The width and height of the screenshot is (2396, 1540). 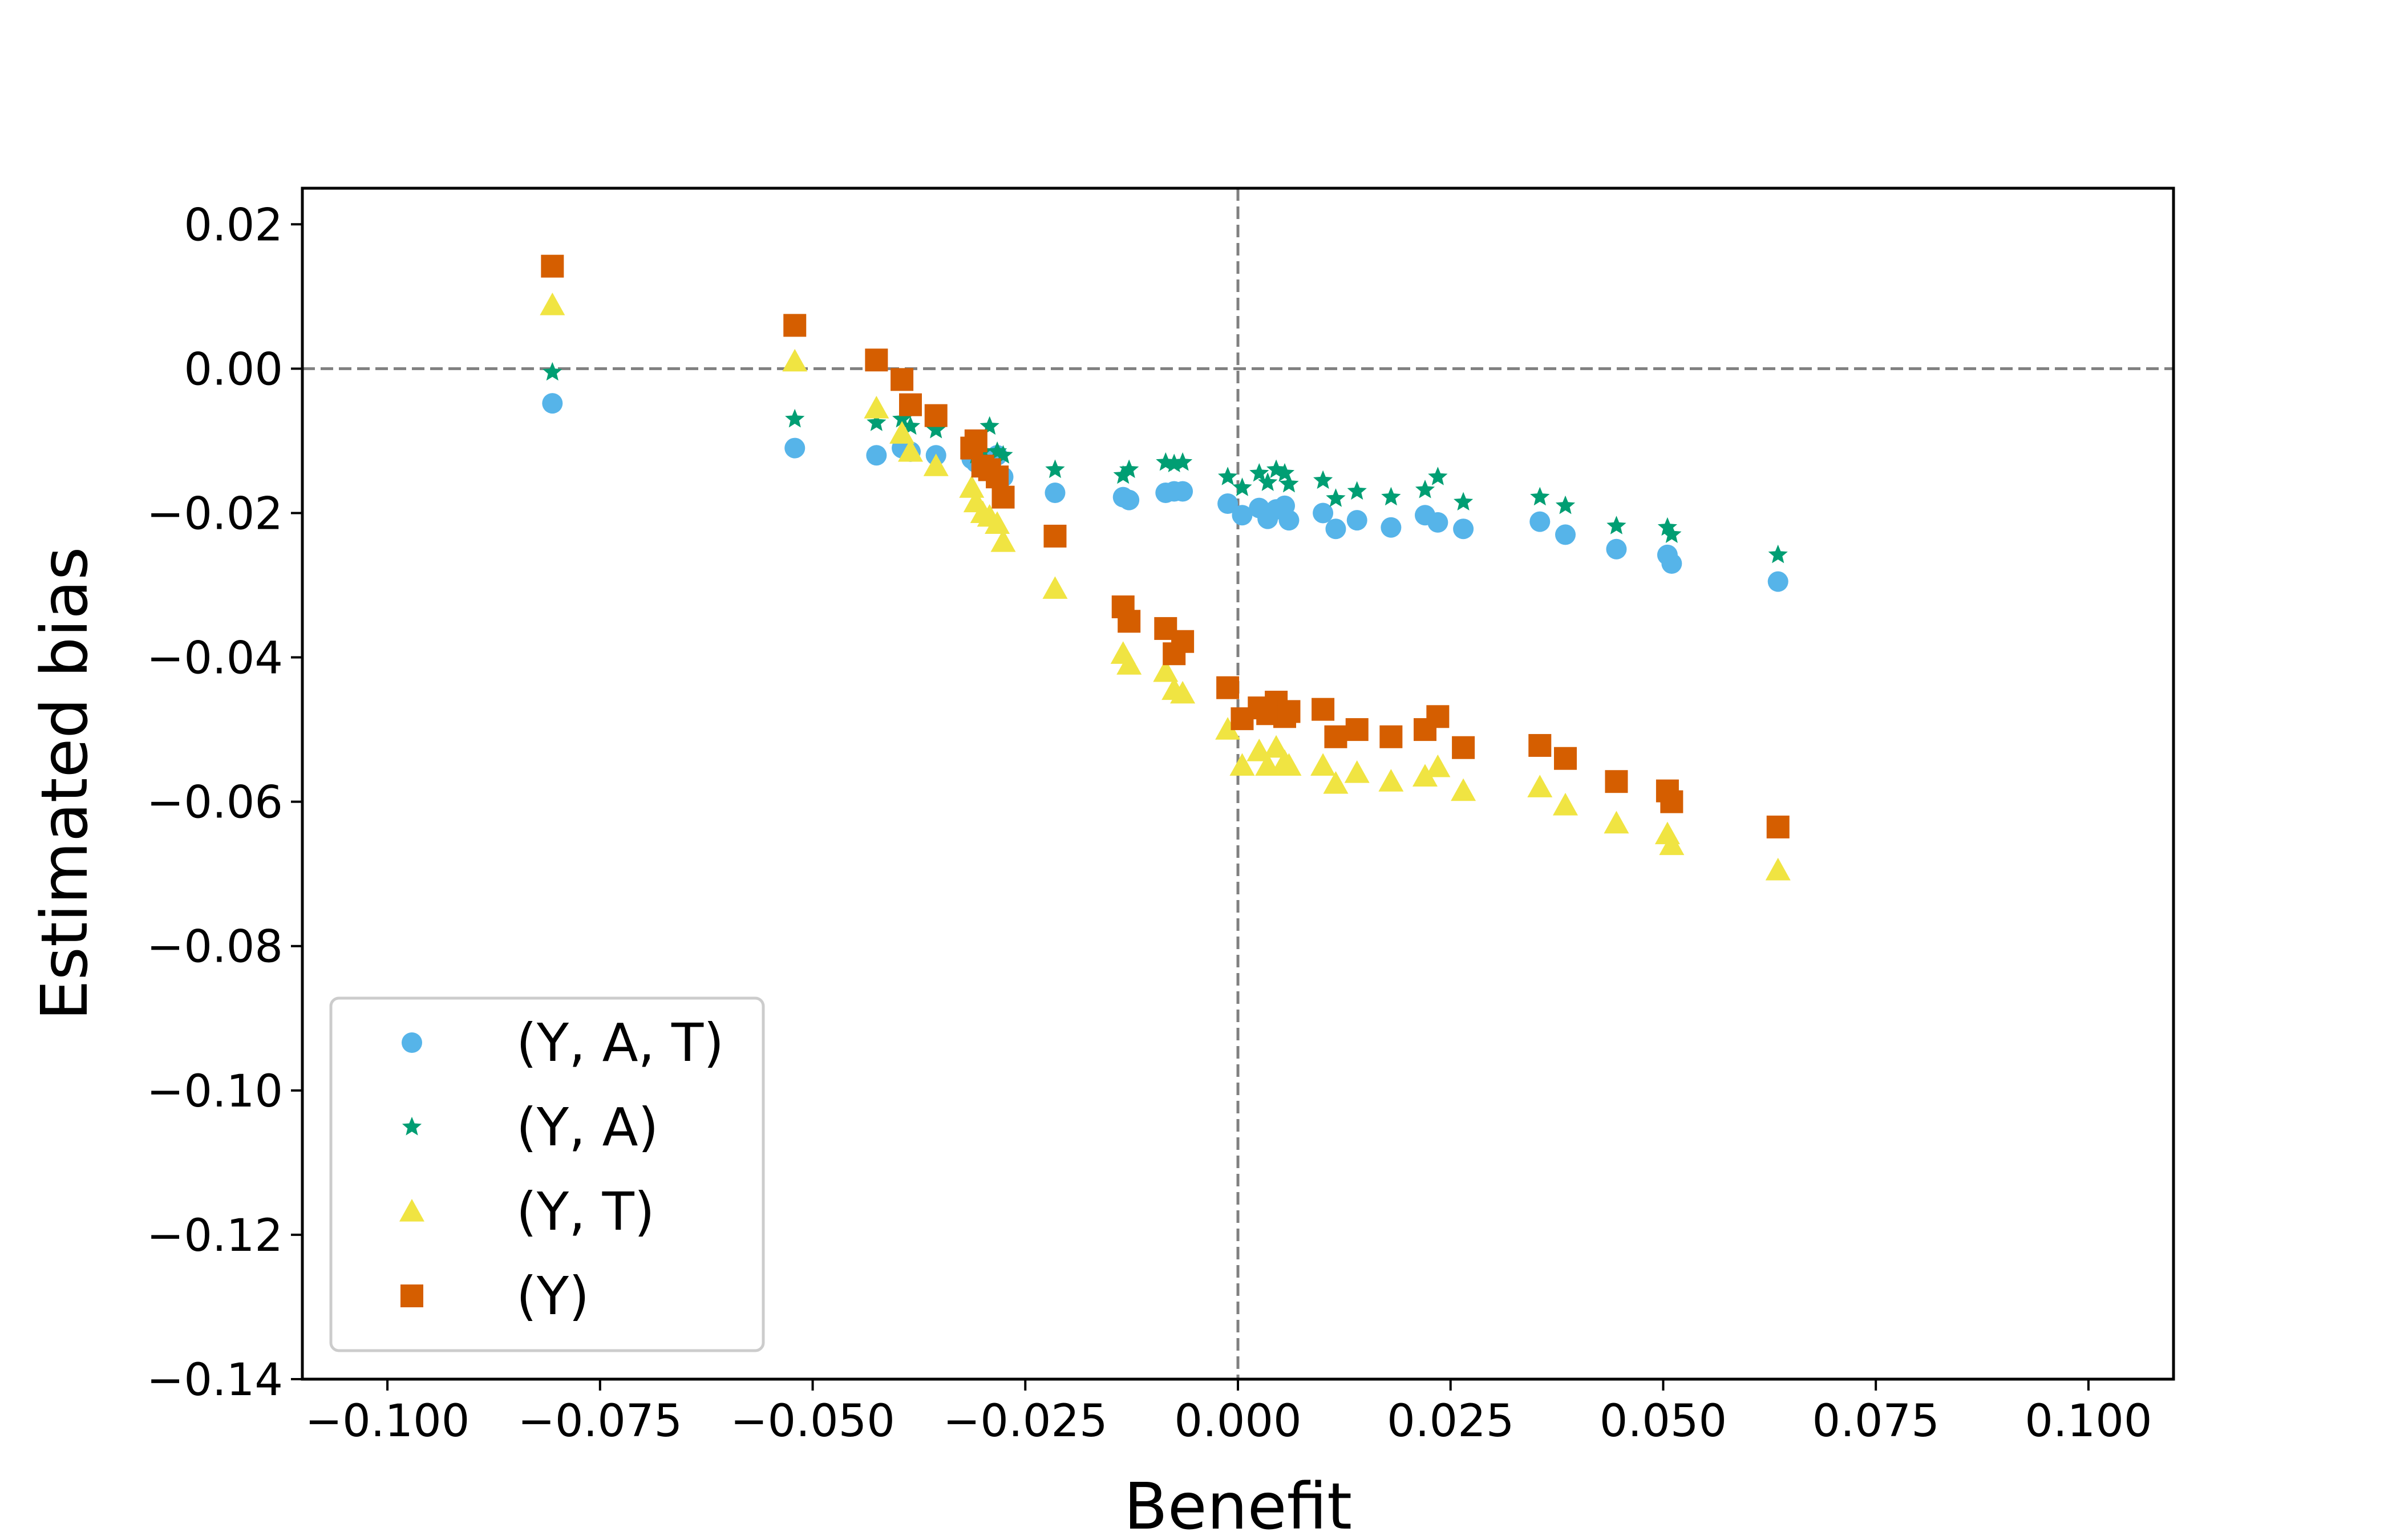 What do you see at coordinates (552, 1297) in the screenshot?
I see `legend-label: (Y)` at bounding box center [552, 1297].